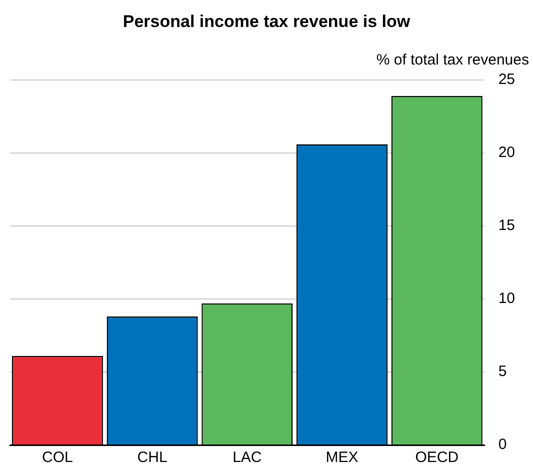 This screenshot has height=471, width=533. Describe the element at coordinates (502, 445) in the screenshot. I see `y-tick-label: 0` at that location.